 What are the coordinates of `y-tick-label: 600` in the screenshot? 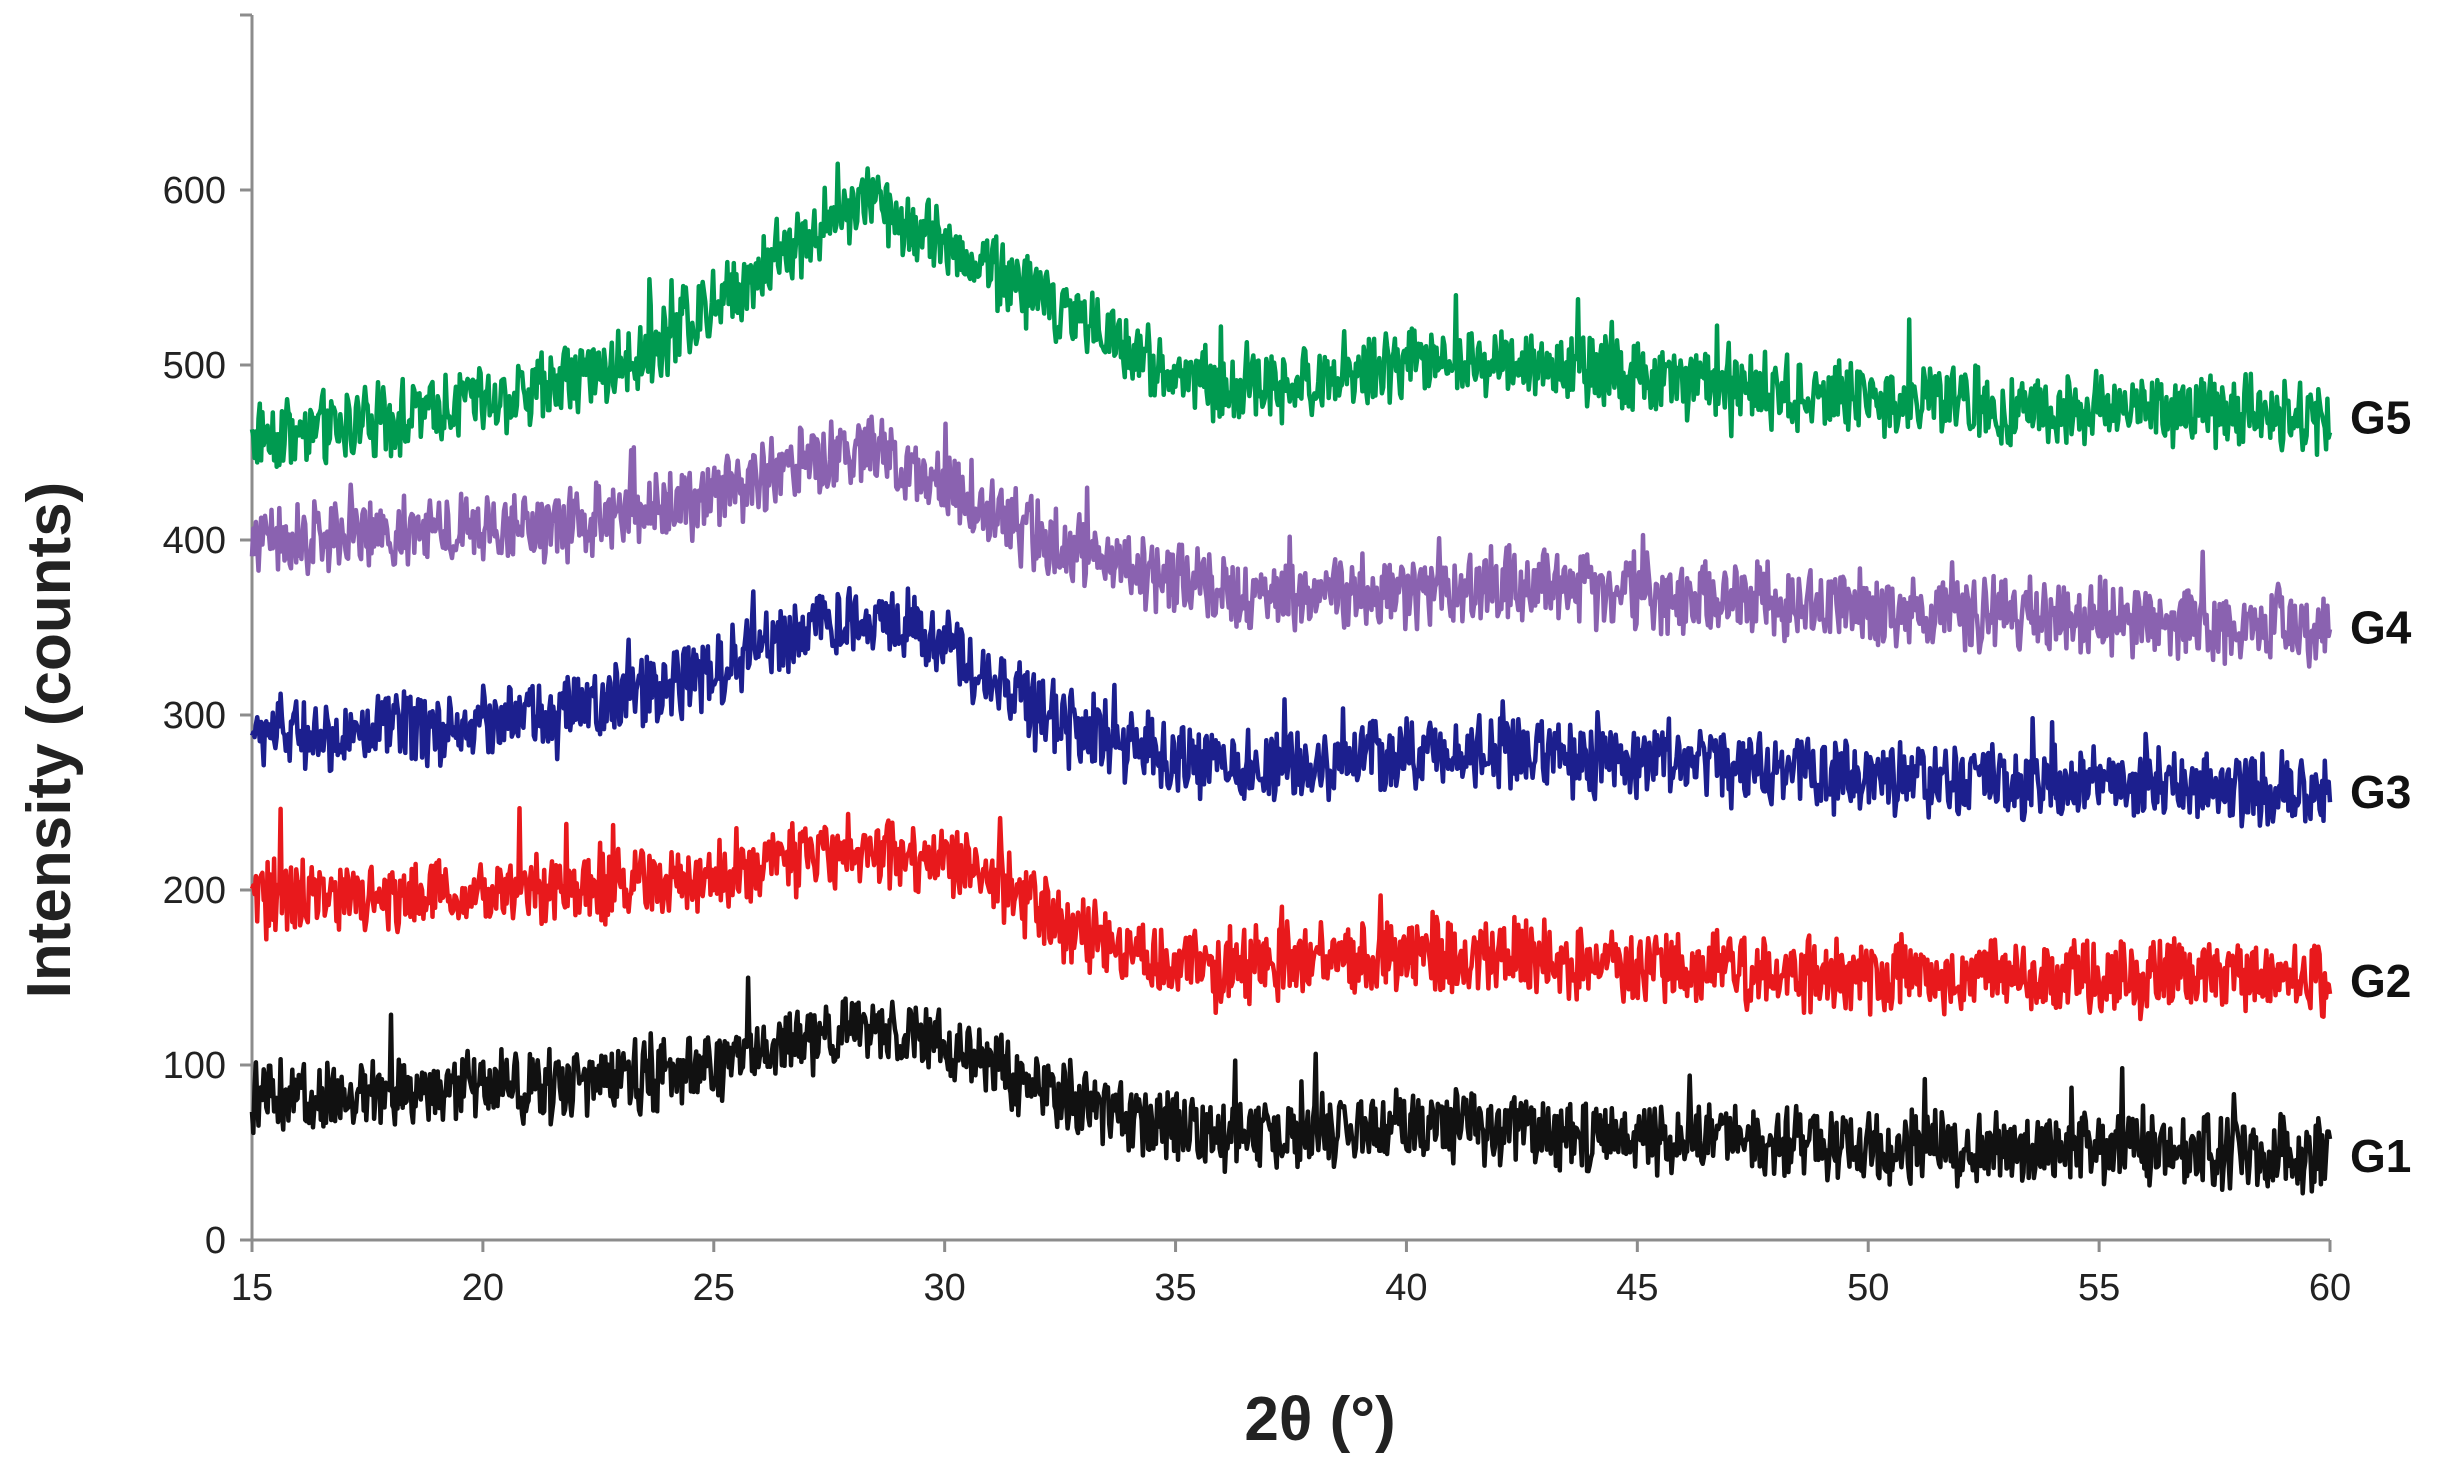 It's located at (194, 191).